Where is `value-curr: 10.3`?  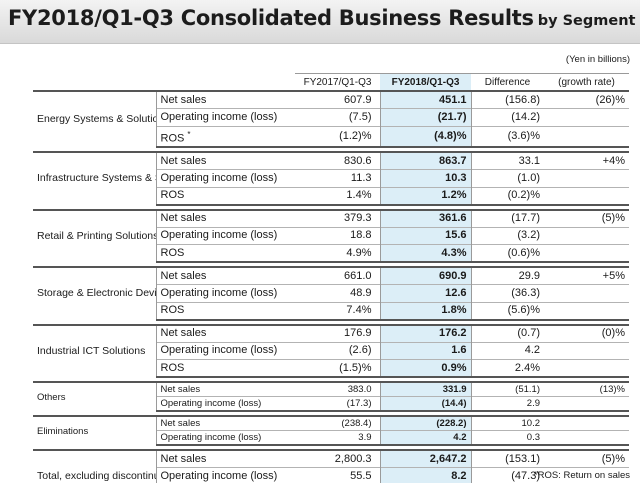 value-curr: 10.3 is located at coordinates (425, 178).